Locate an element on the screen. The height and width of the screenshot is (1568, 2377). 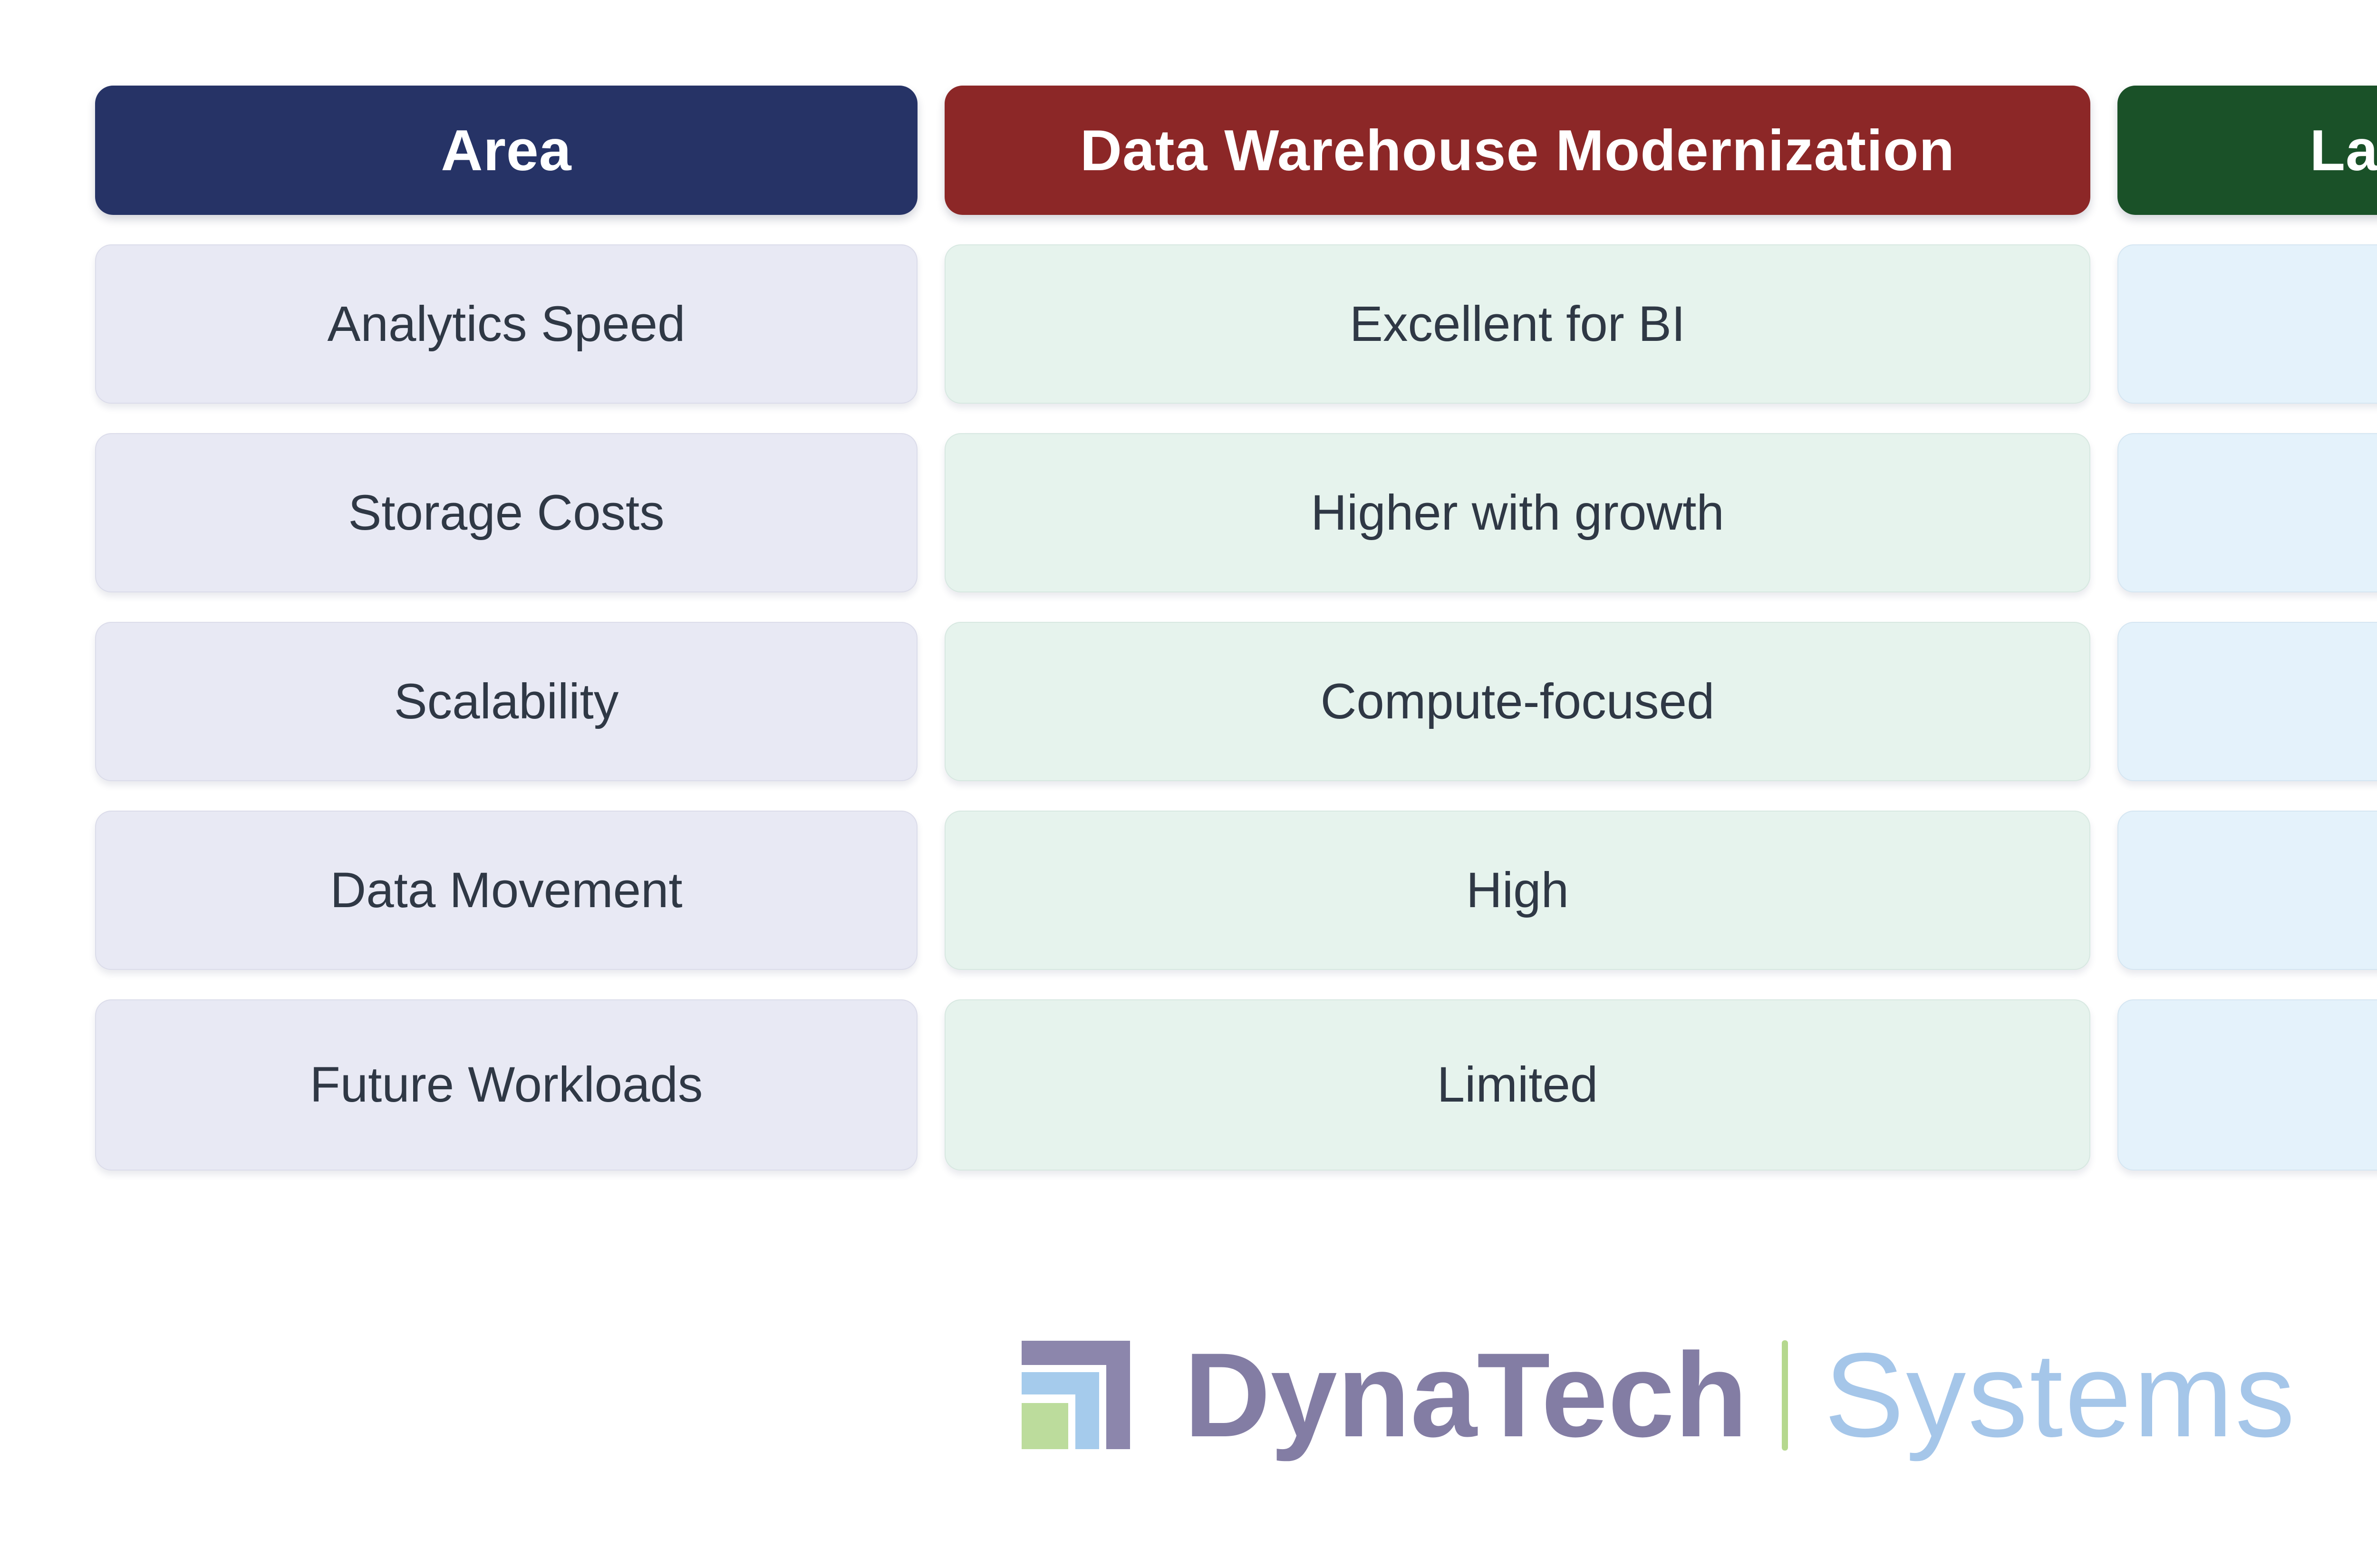
warehouse-cell-analytics-speed: Excellent for BI is located at coordinates (1517, 324).